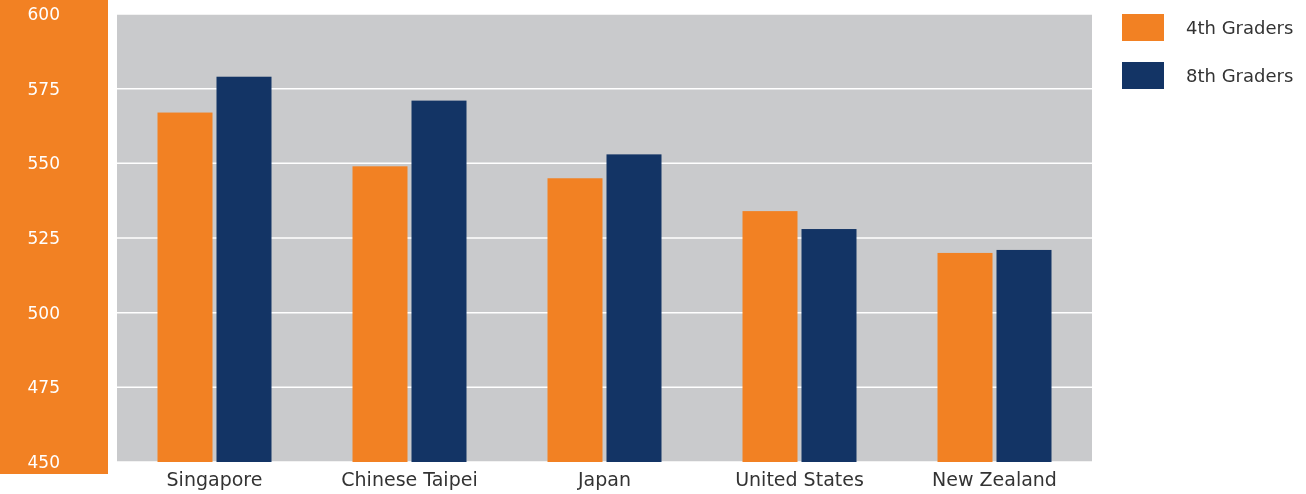 The width and height of the screenshot is (1306, 494). I want to click on x-tick-label: New Zealand, so click(994, 479).